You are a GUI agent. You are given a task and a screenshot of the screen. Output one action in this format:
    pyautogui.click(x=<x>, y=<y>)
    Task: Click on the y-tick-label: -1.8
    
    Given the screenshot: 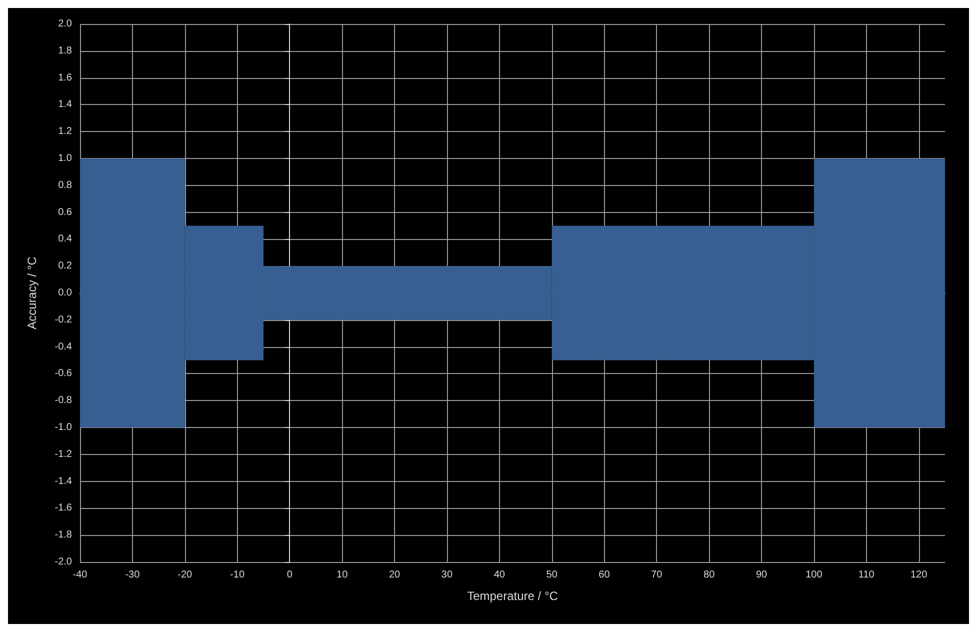 What is the action you would take?
    pyautogui.click(x=63, y=535)
    